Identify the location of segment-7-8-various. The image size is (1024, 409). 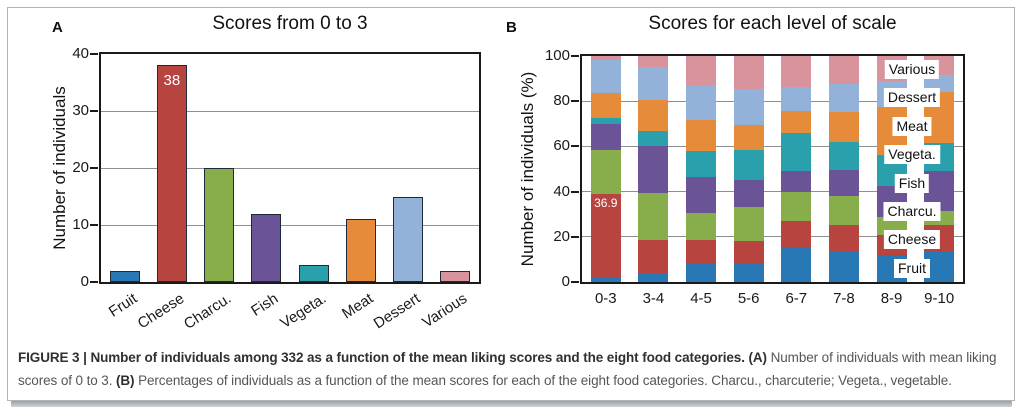
(843, 70).